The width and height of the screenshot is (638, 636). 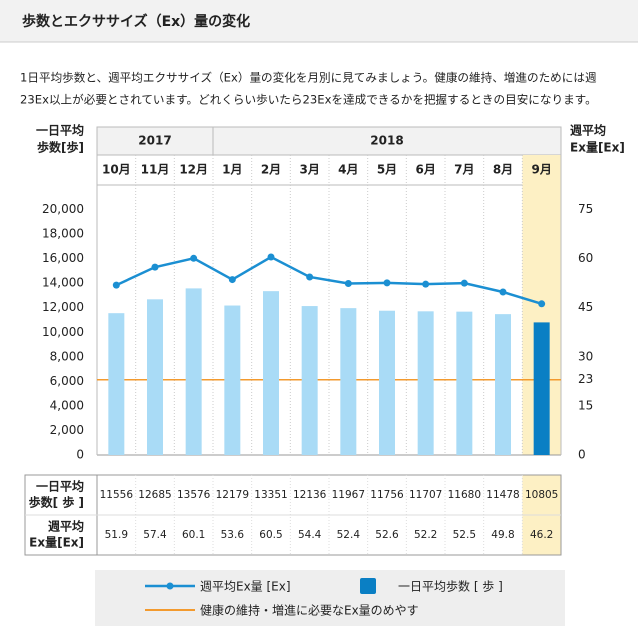 I want to click on table-cell: 60.1, so click(x=193, y=535).